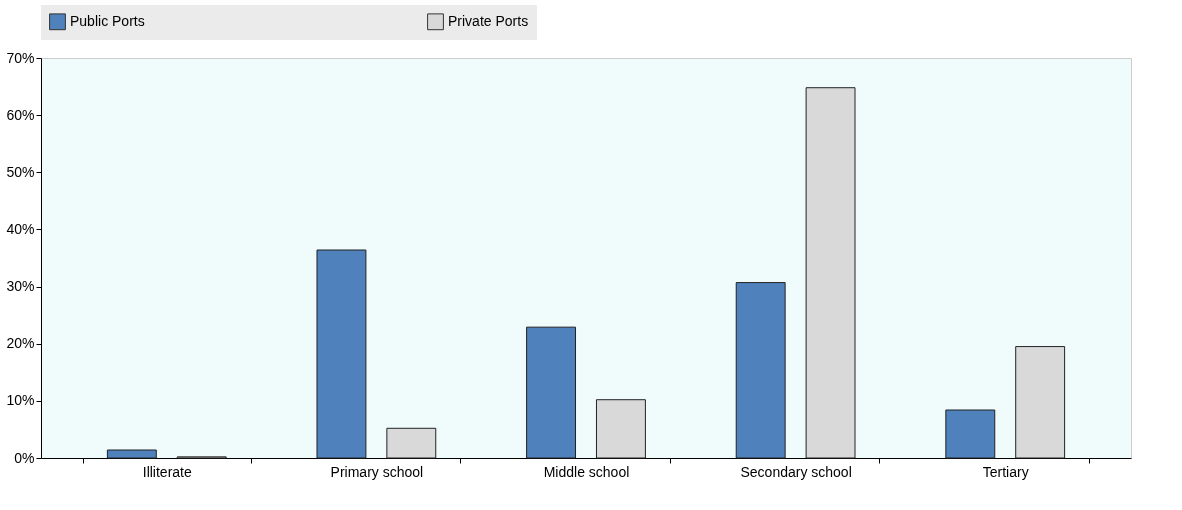  What do you see at coordinates (377, 471) in the screenshot?
I see `x-tick-label: Primary school` at bounding box center [377, 471].